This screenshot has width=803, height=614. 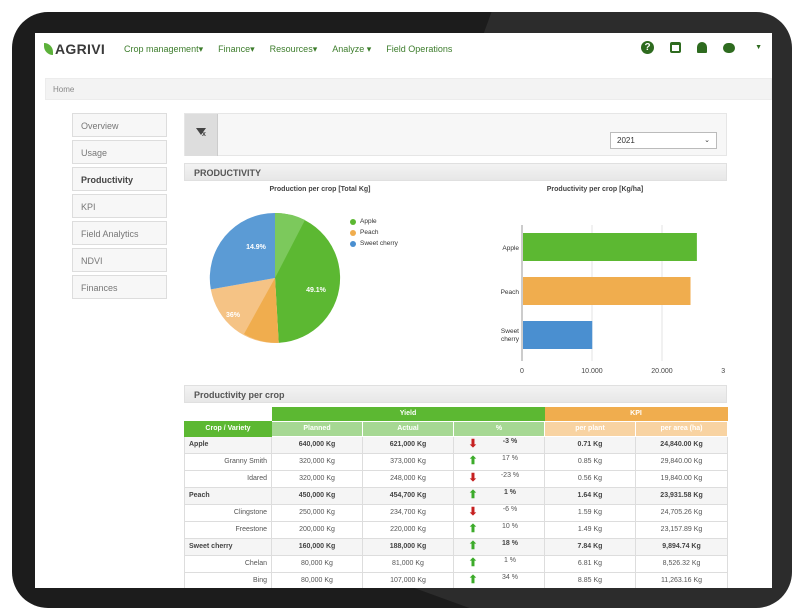 What do you see at coordinates (228, 529) in the screenshot?
I see `cell-crop: Freestone` at bounding box center [228, 529].